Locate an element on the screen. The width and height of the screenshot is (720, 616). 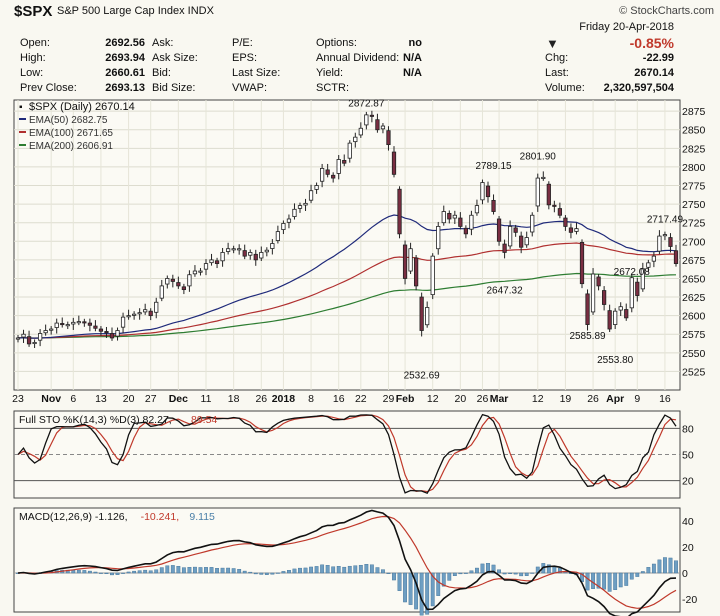
price-tick-label: 2625 is located at coordinates (694, 298).